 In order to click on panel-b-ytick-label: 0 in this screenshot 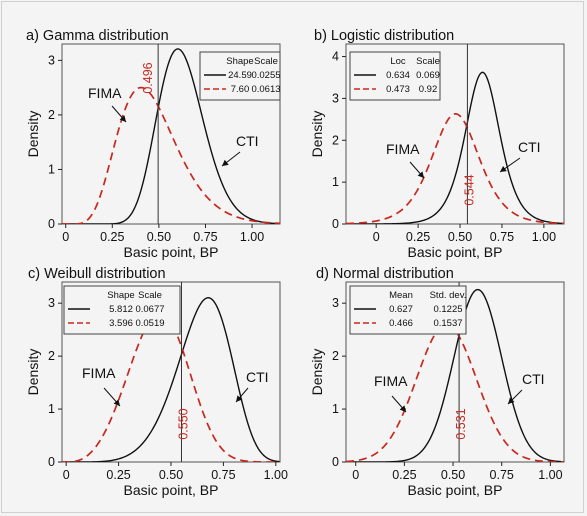, I will do `click(335, 224)`.